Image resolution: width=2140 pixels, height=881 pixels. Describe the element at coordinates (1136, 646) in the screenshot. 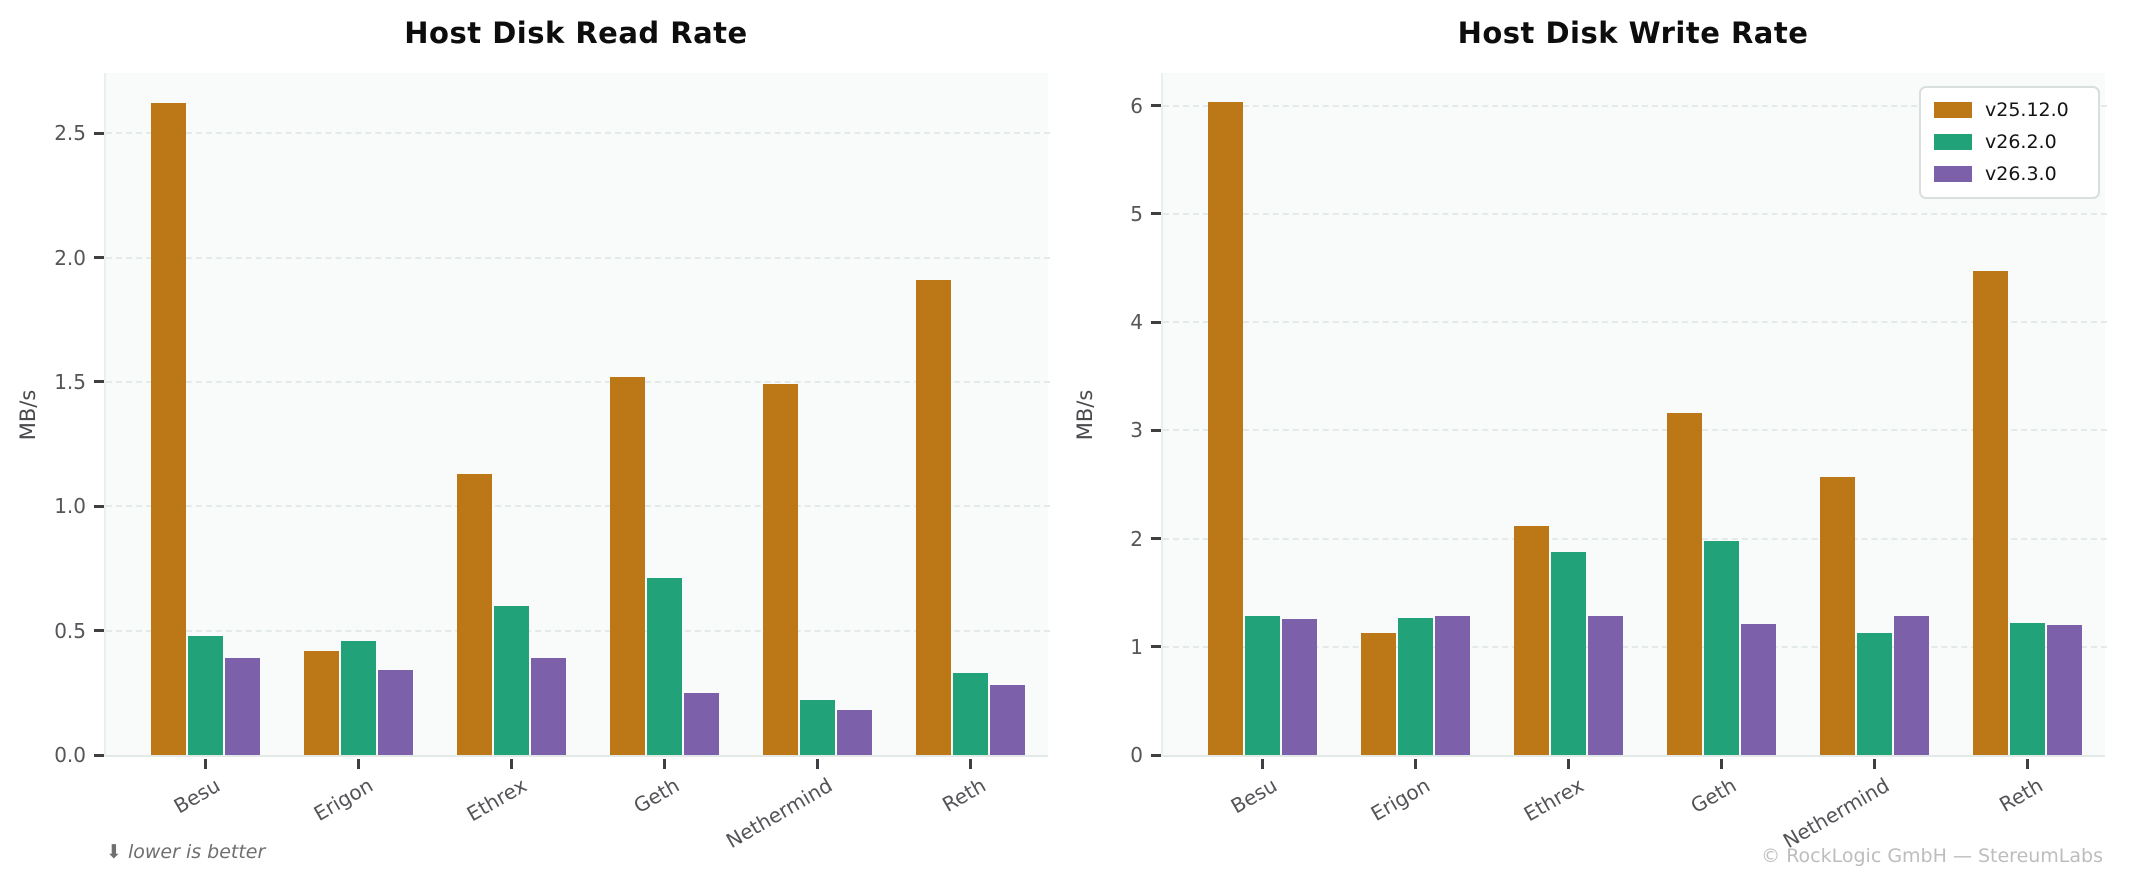

I see `y-tick-label: 1` at that location.